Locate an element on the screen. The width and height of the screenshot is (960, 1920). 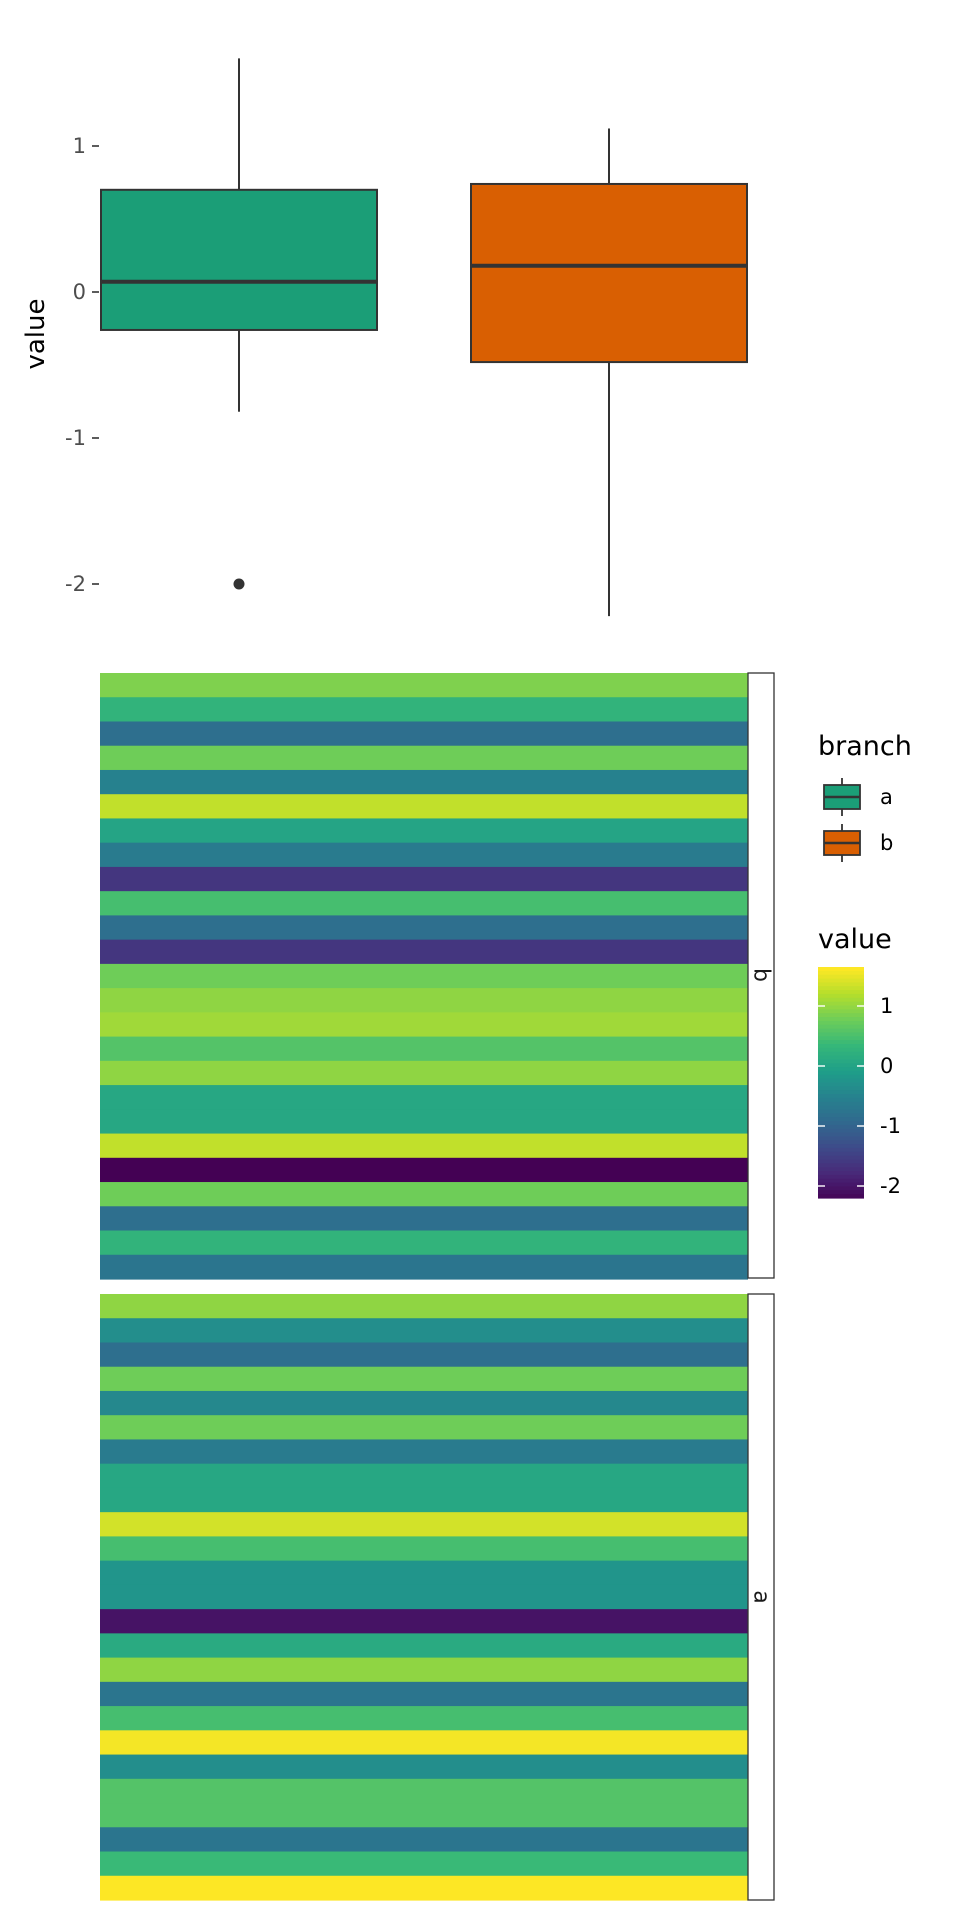
legend-branch: branch ab is located at coordinates (865, 796).